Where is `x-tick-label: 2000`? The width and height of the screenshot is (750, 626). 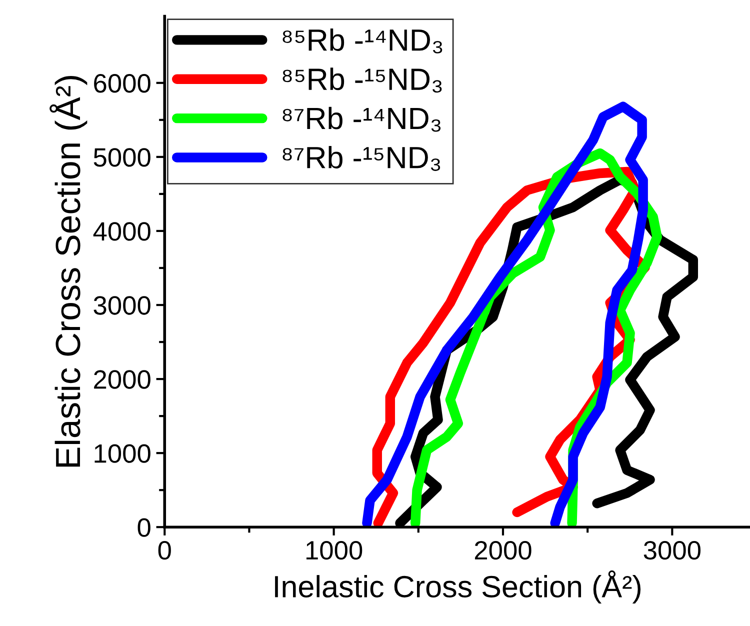 x-tick-label: 2000 is located at coordinates (503, 550).